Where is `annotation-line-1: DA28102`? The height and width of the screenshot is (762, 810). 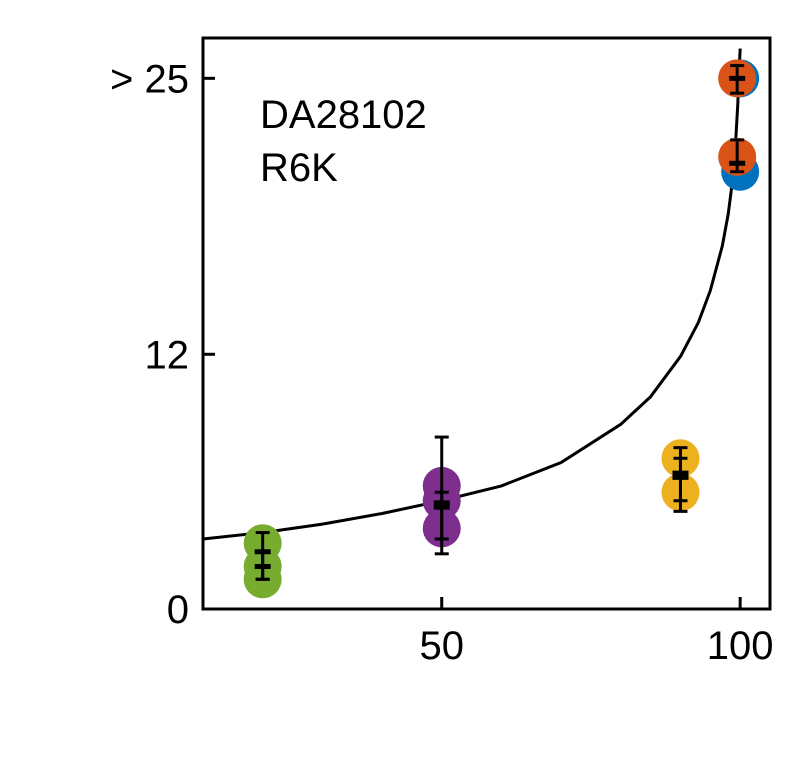
annotation-line-1: DA28102 is located at coordinates (343, 115).